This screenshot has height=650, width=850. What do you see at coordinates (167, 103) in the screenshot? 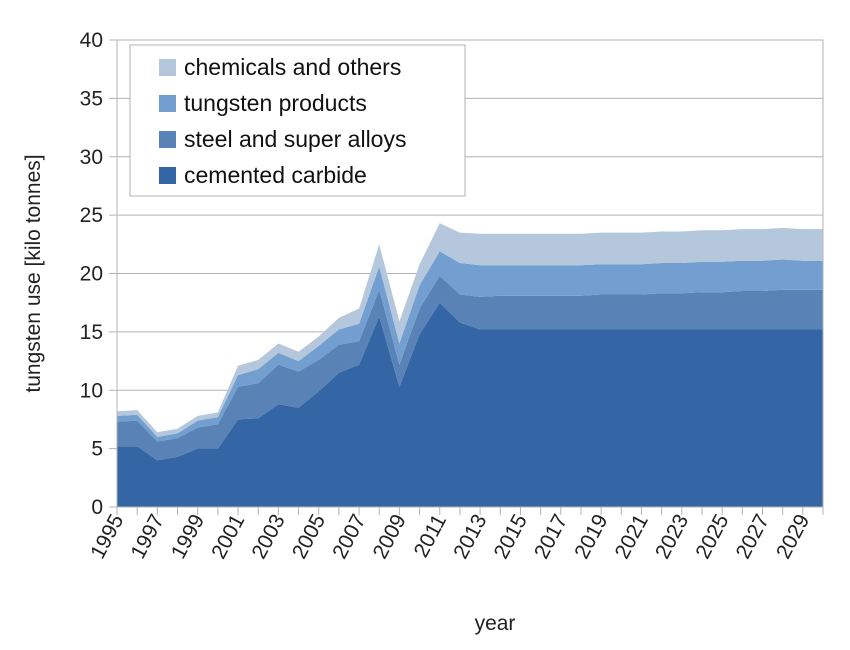
I see `legend-swatch-tungsten-products` at bounding box center [167, 103].